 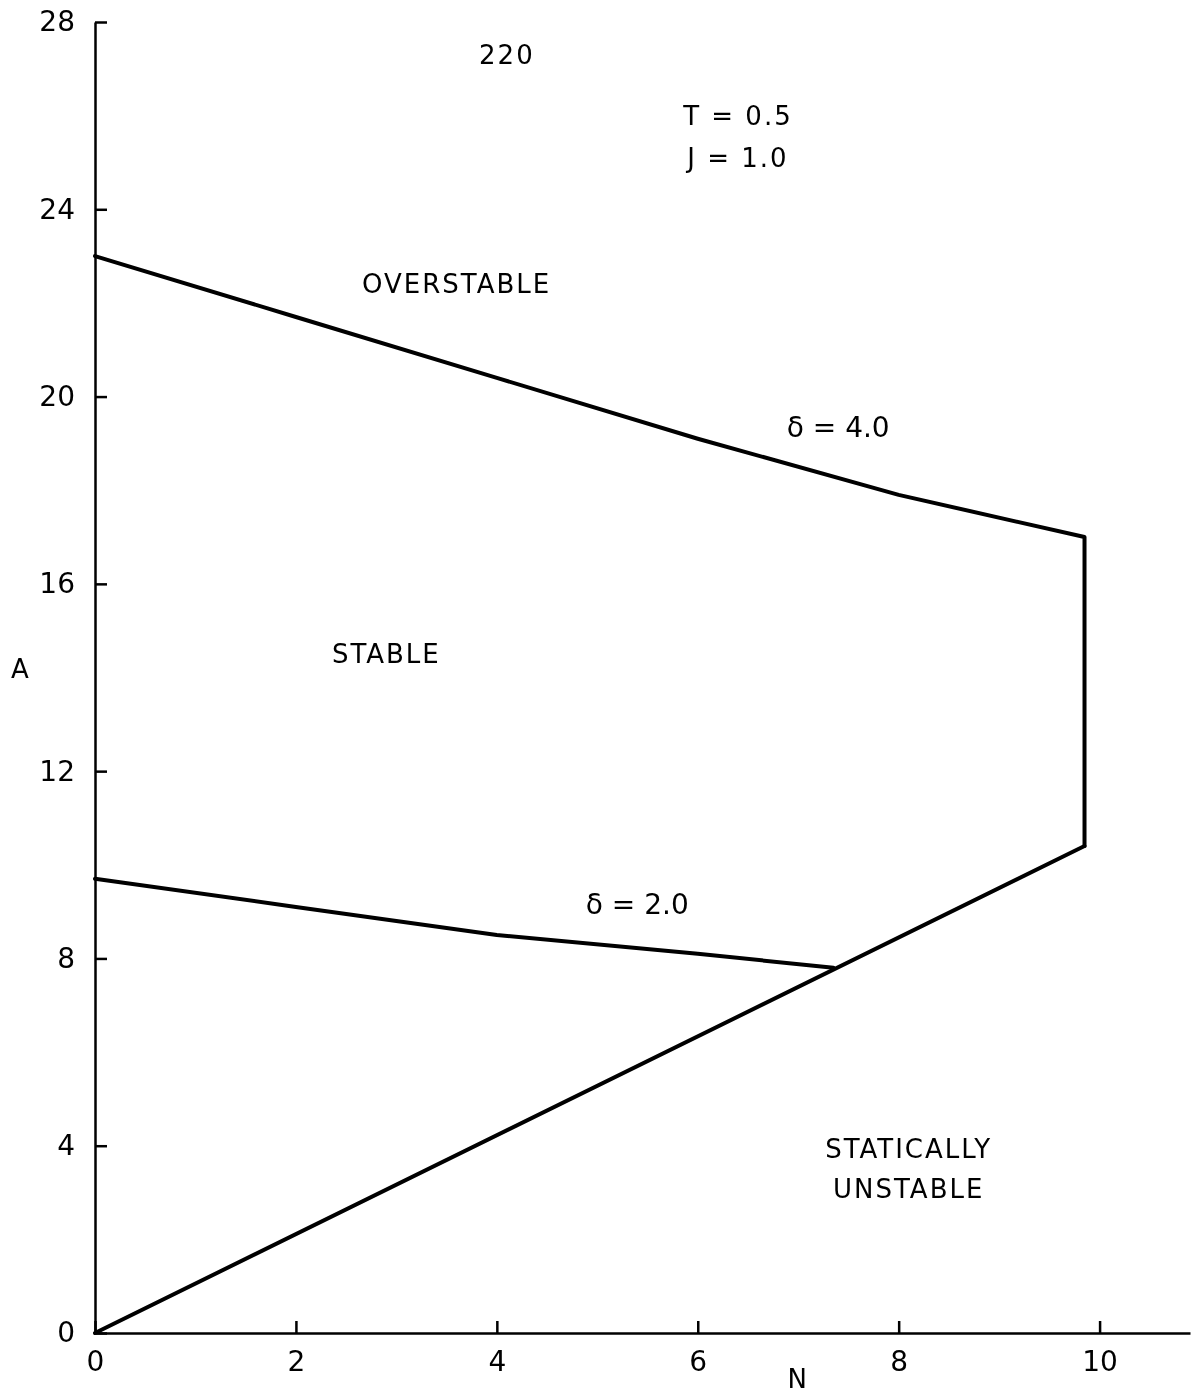 What do you see at coordinates (66, 1333) in the screenshot?
I see `y-tick-label: 0` at bounding box center [66, 1333].